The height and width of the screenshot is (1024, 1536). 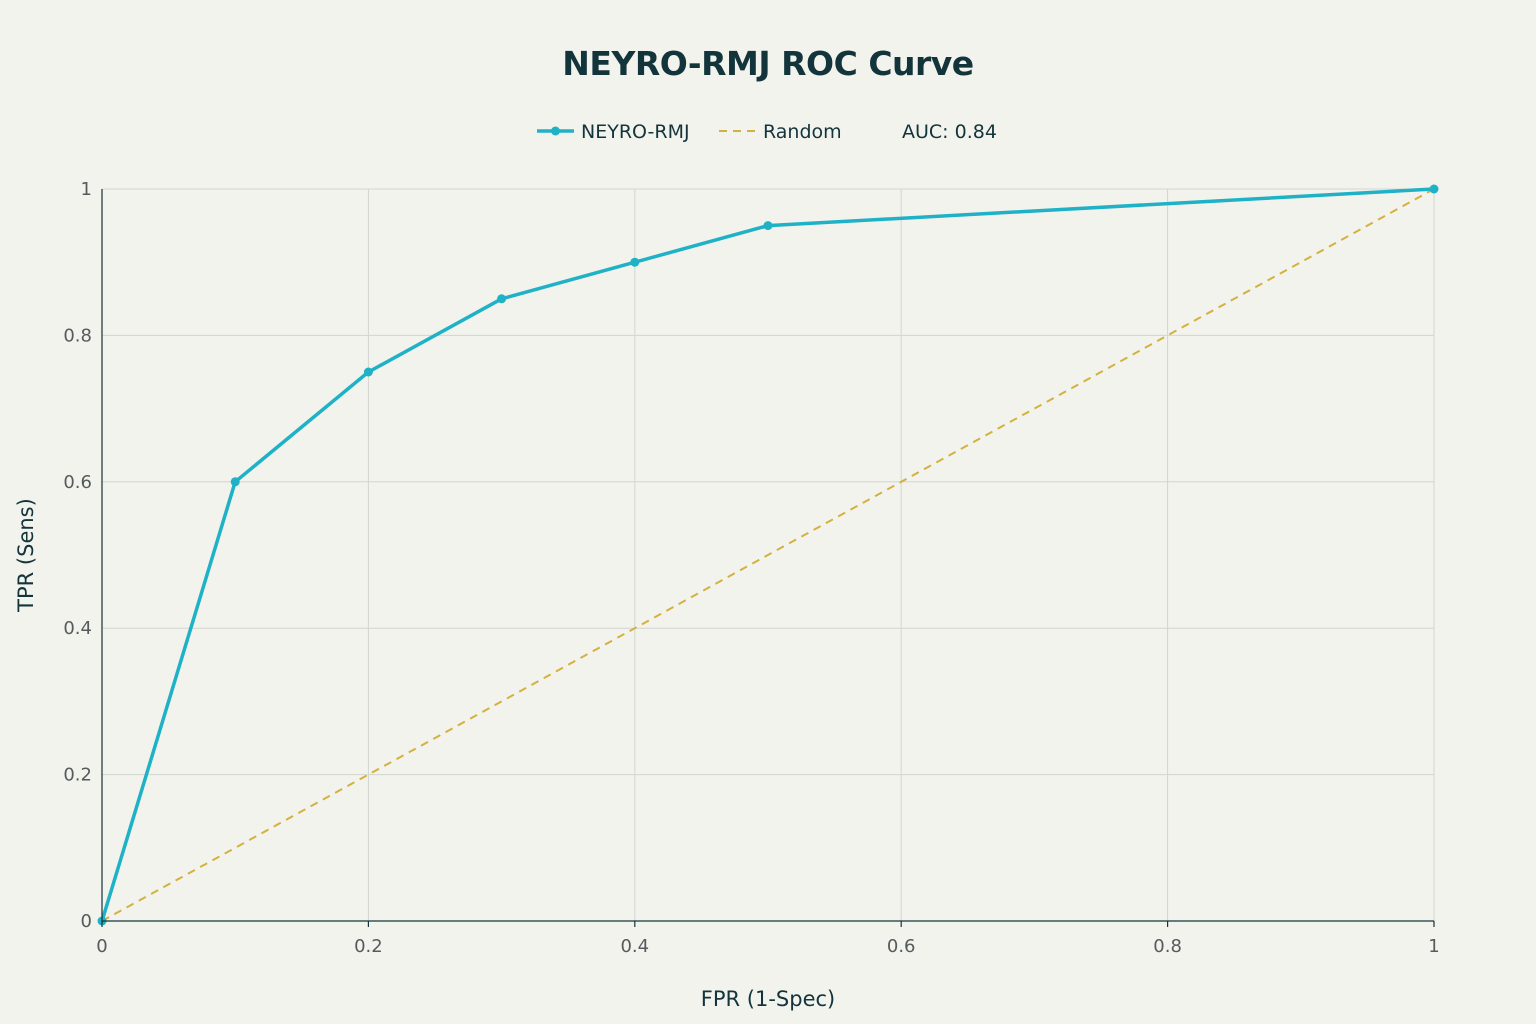 I want to click on x-tick-label: 0, so click(x=101, y=946).